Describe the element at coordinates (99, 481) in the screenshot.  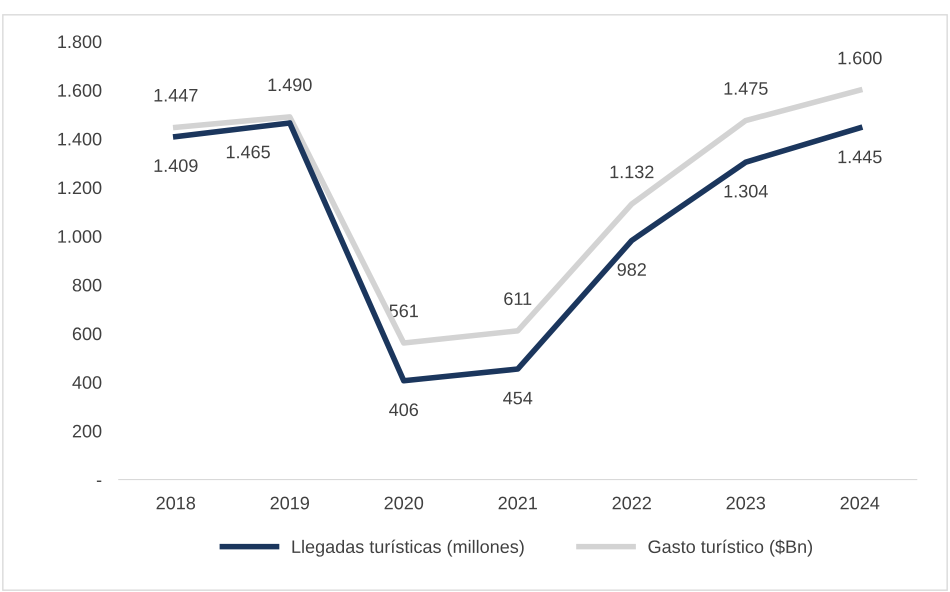
I see `y-tick-label: -` at that location.